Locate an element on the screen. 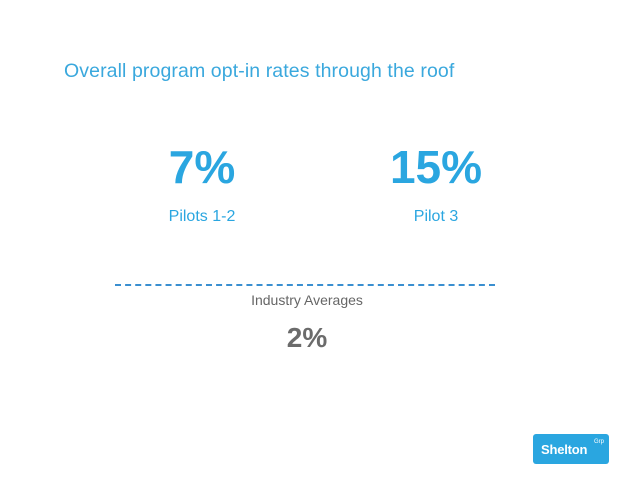  pilots-1-2-rate-value: 7% is located at coordinates (202, 167).